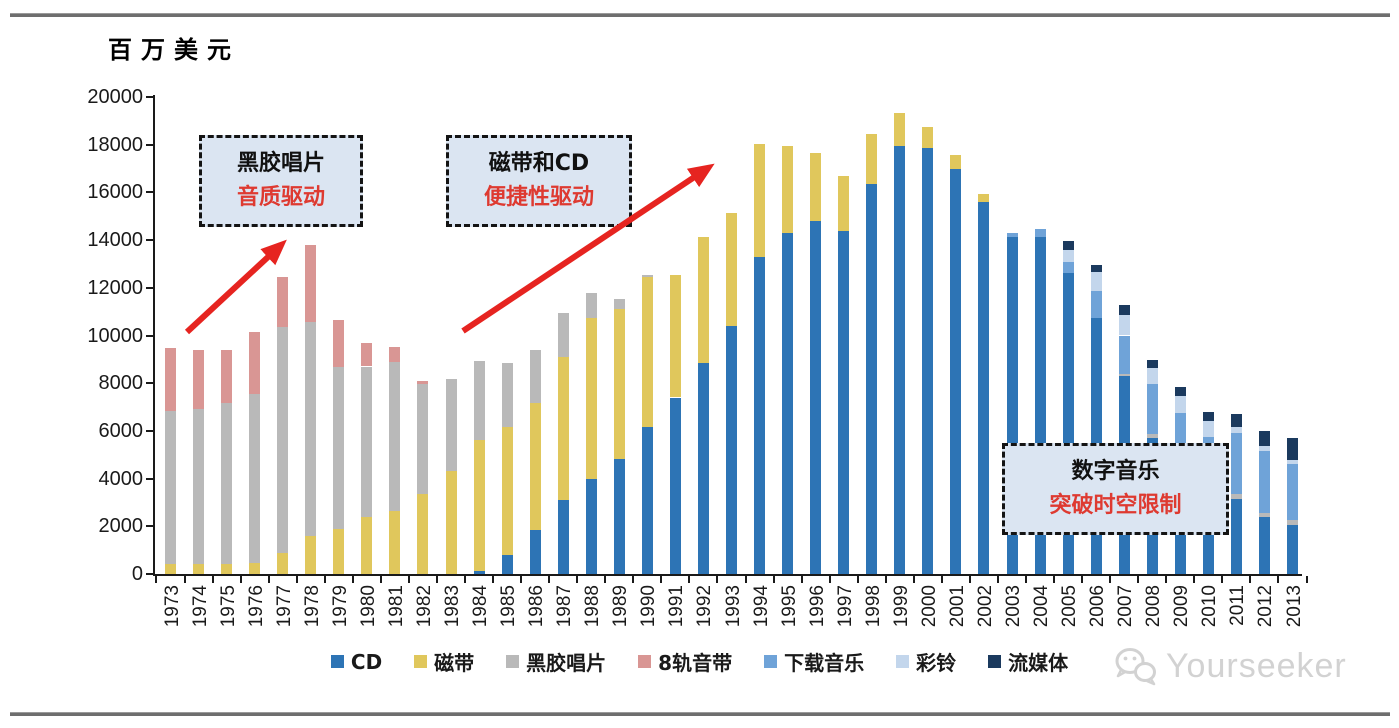  I want to click on x-axis-year-label: 2003, so click(1013, 606).